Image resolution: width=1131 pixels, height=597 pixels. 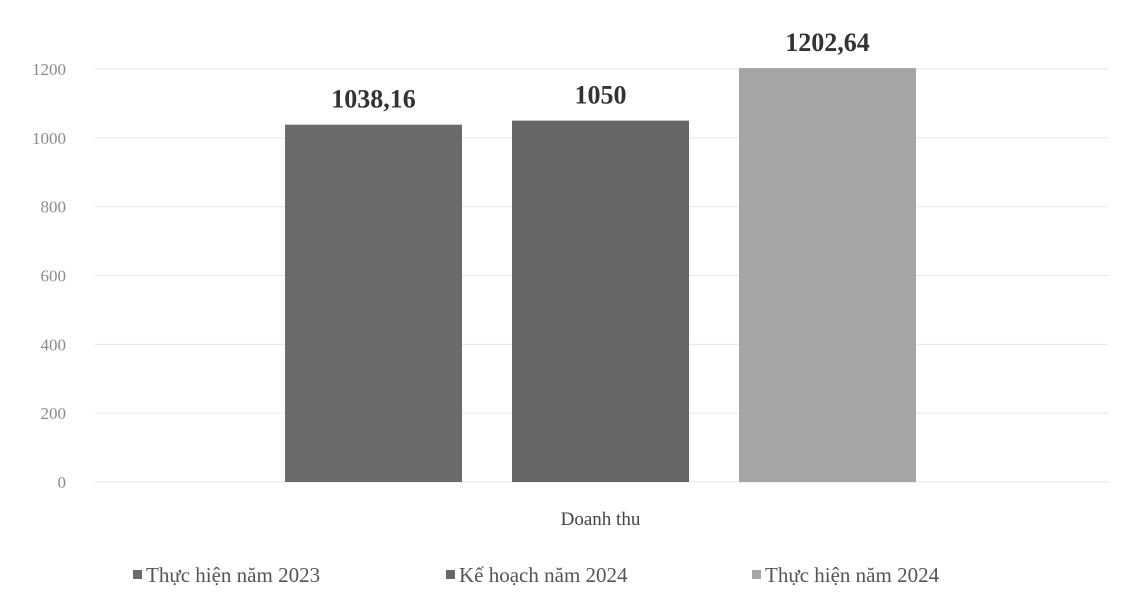 I want to click on legend-item-3: Thực hiện năm 2024, so click(x=846, y=575).